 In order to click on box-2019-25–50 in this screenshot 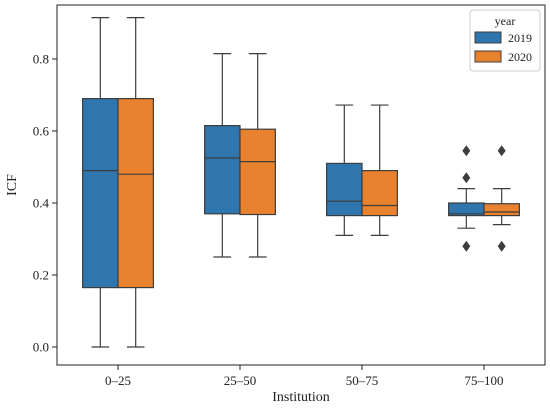, I will do `click(222, 155)`.